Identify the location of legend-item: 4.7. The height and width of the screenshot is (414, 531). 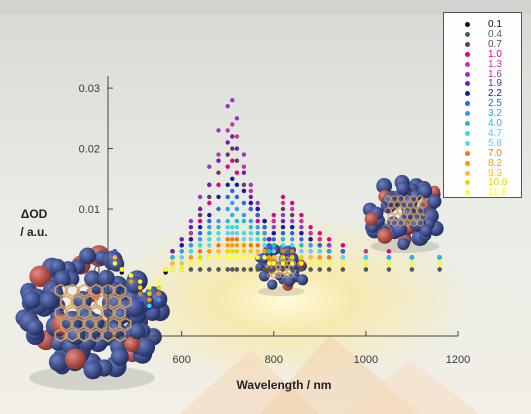
(483, 133).